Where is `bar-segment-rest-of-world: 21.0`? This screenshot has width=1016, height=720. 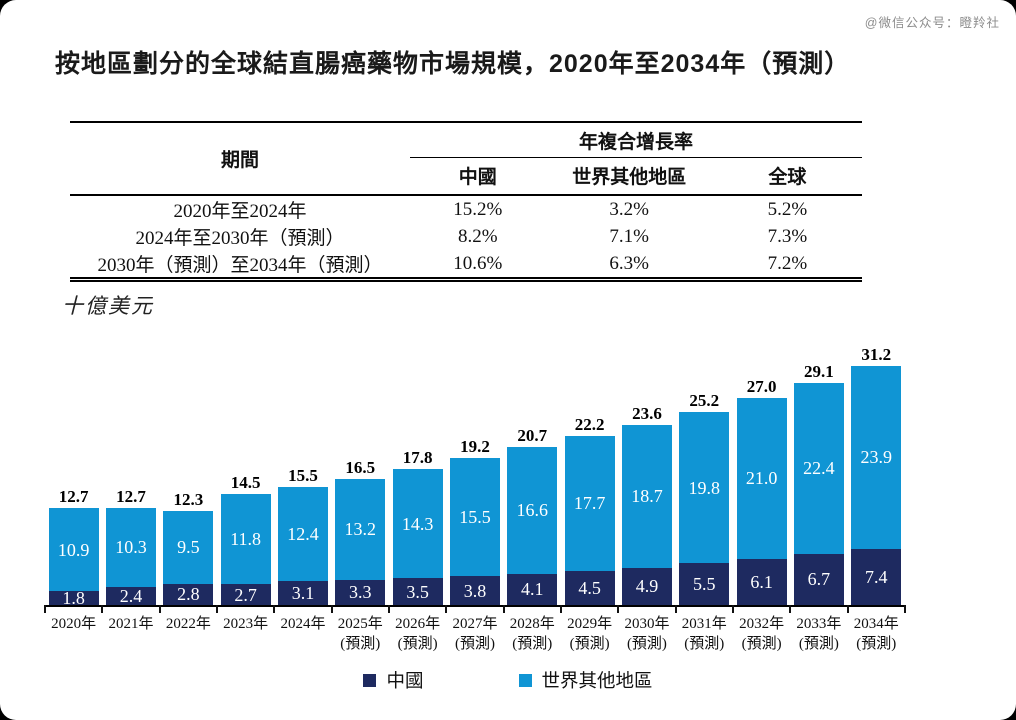 bar-segment-rest-of-world: 21.0 is located at coordinates (761, 478).